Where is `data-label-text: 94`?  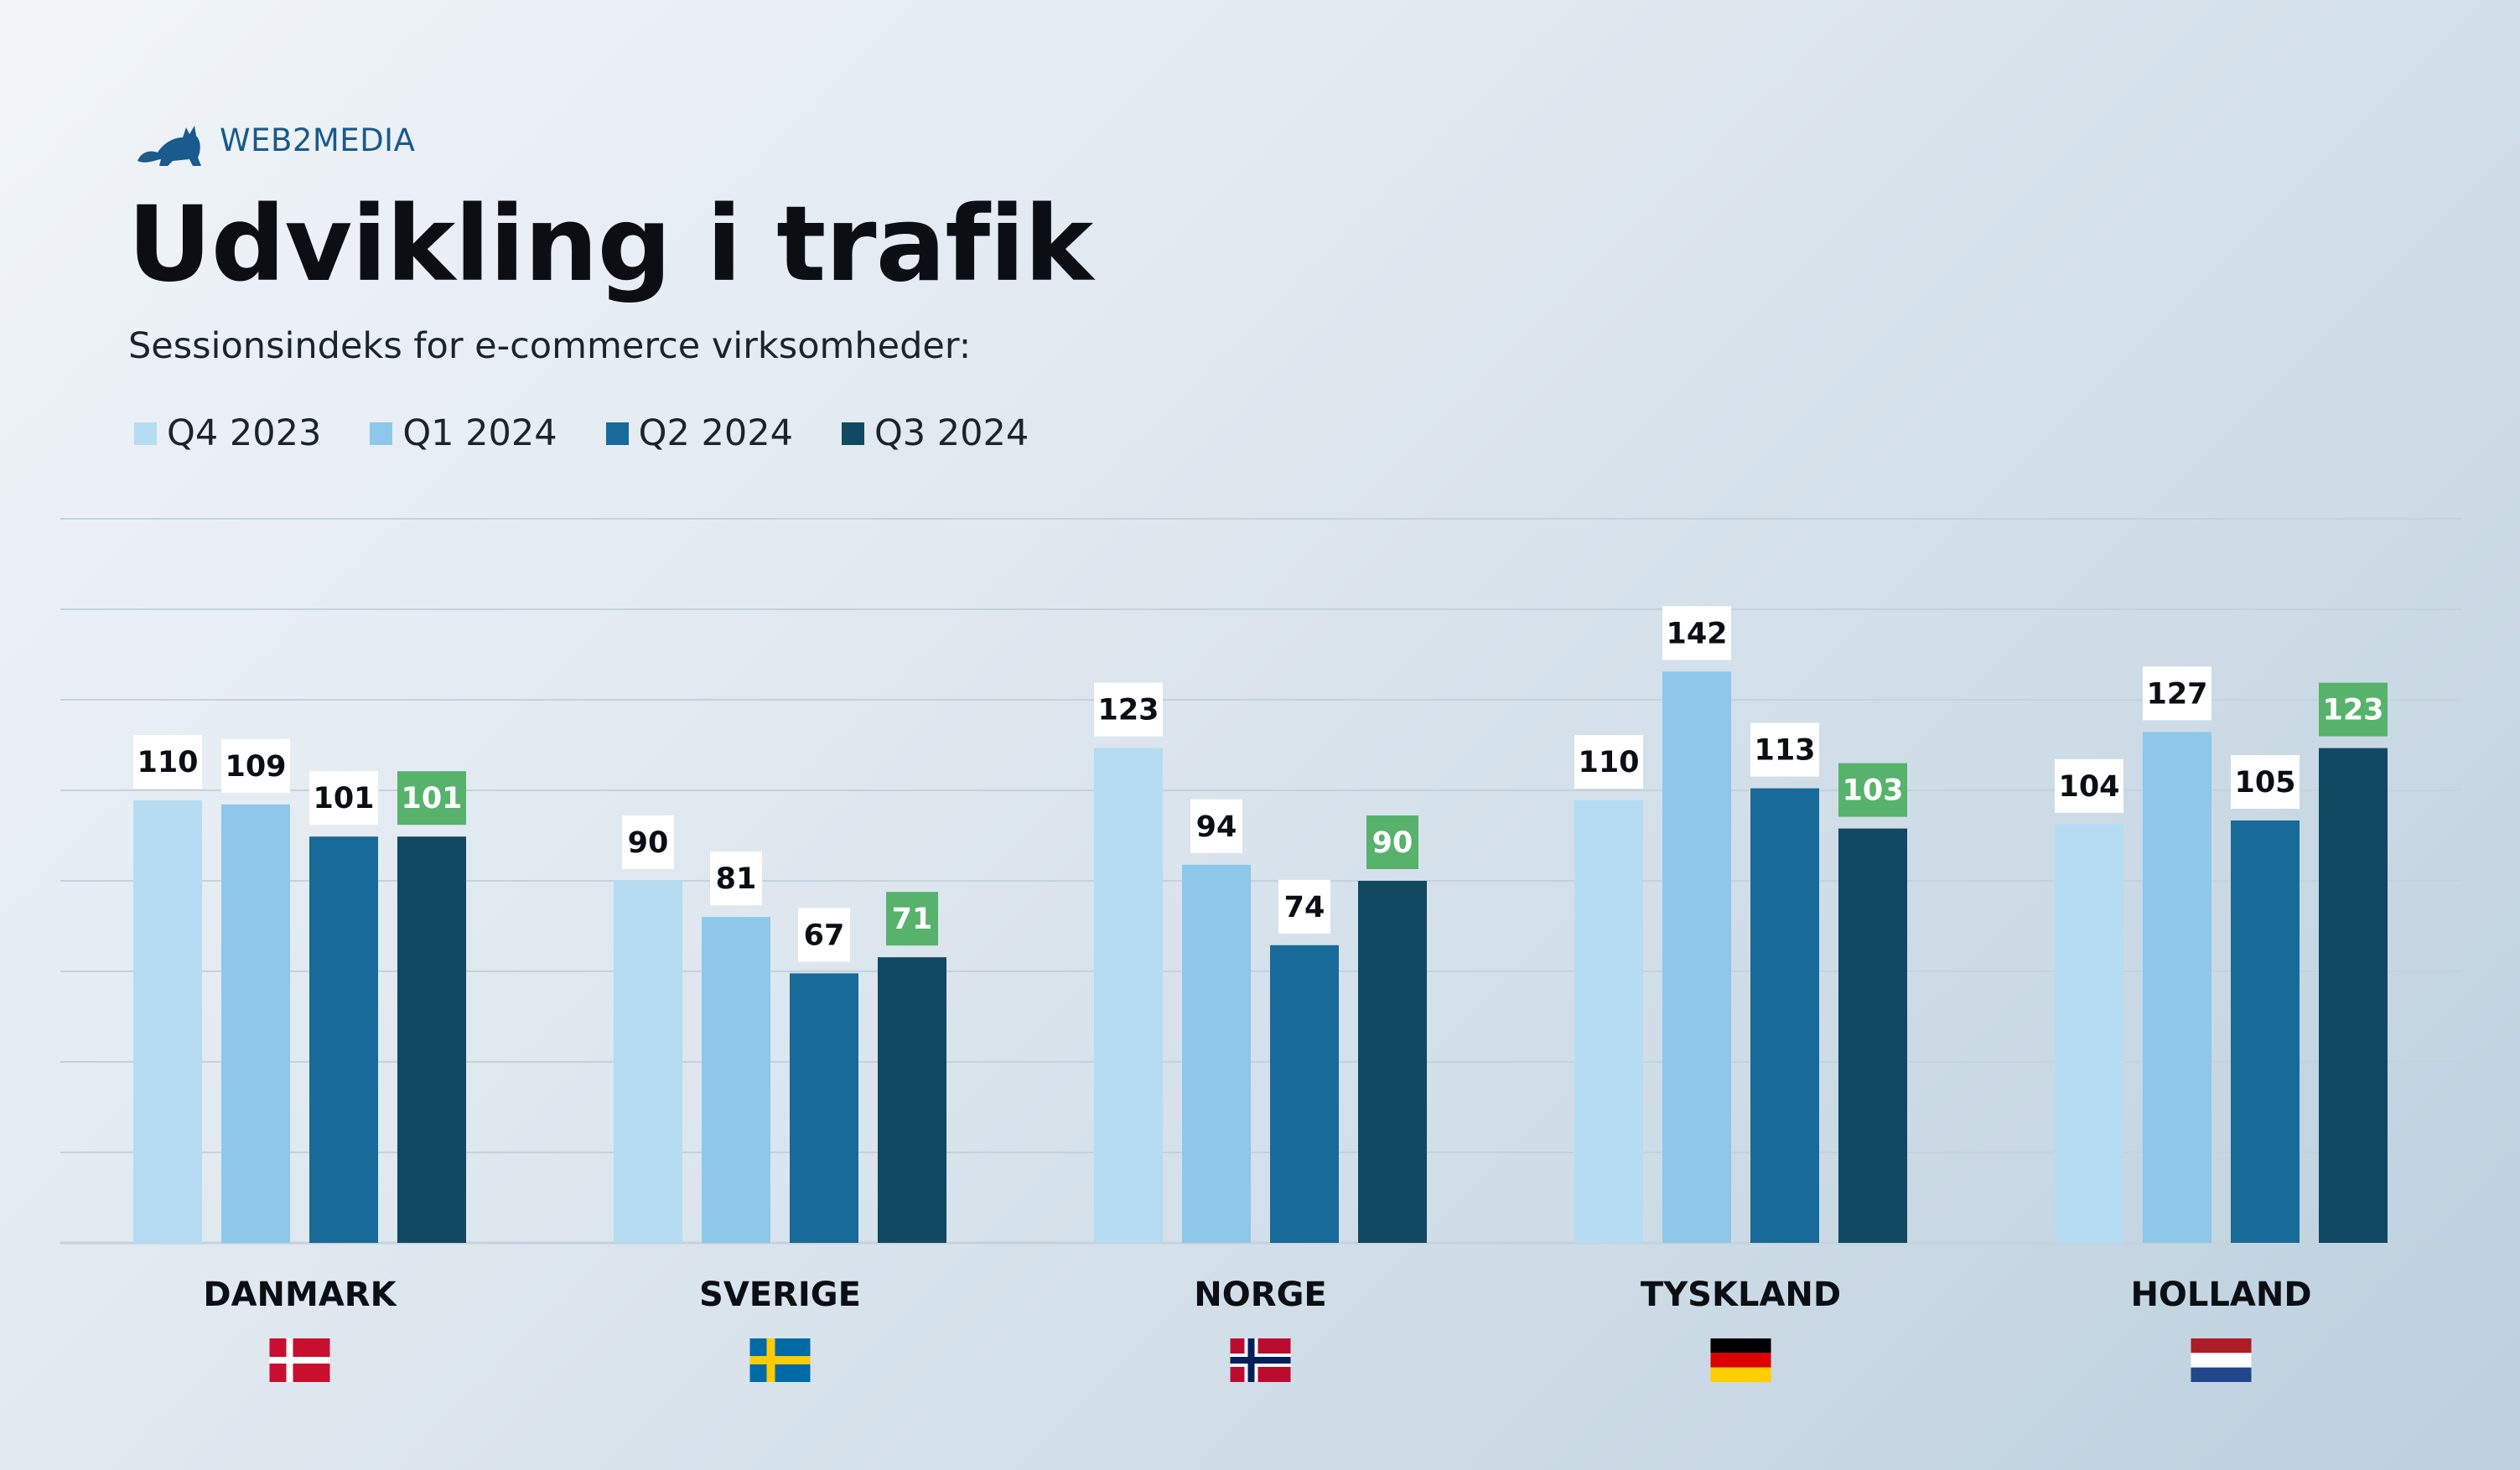 data-label-text: 94 is located at coordinates (1216, 827).